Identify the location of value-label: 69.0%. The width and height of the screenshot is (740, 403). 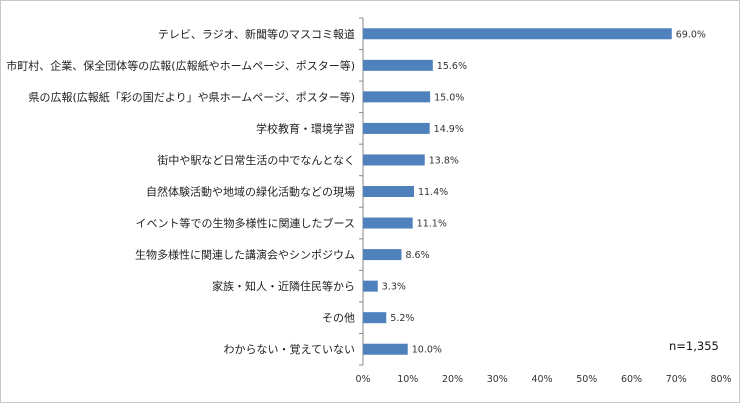
(691, 34).